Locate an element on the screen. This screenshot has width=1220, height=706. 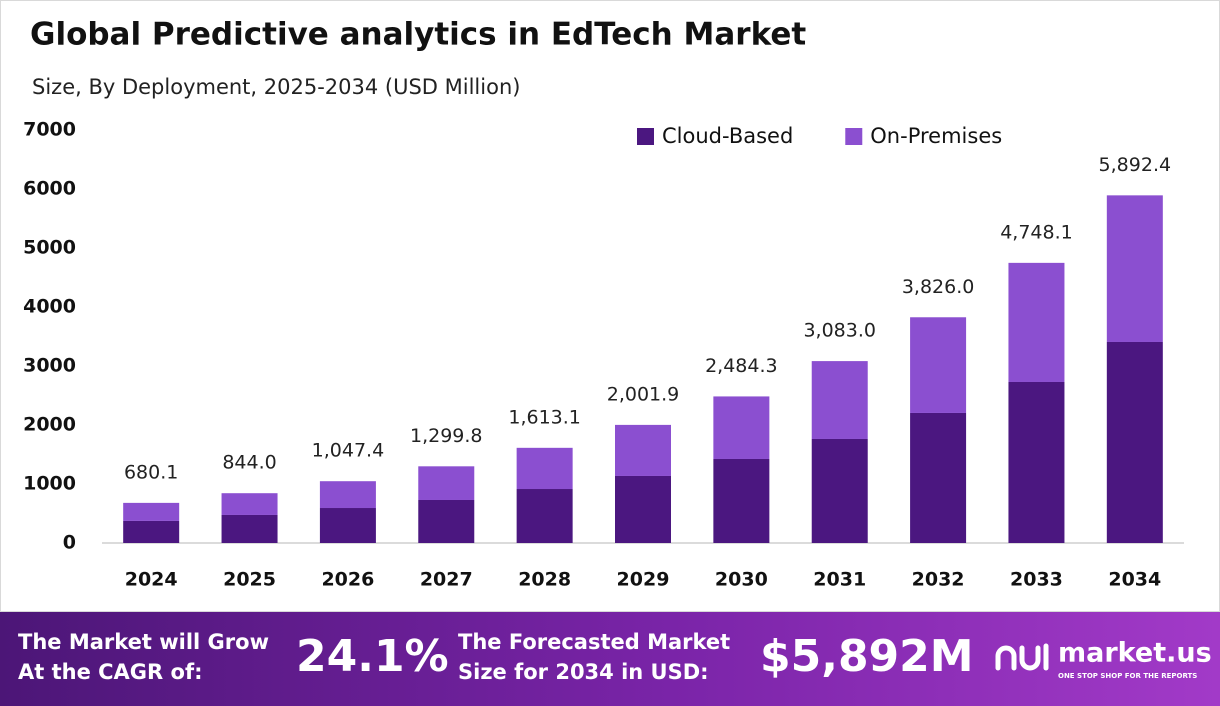
legend-label: Cloud-Based is located at coordinates (727, 136).